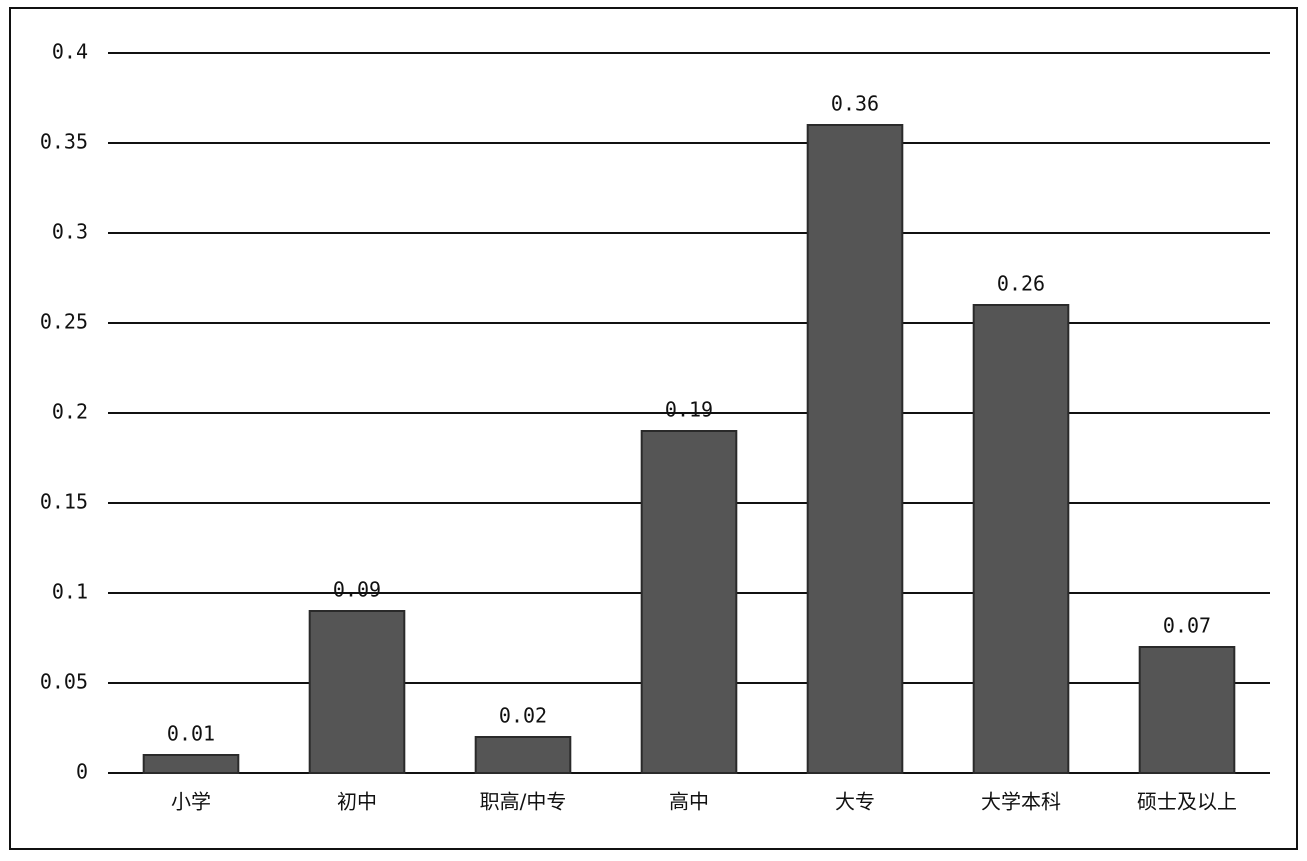  What do you see at coordinates (64, 502) in the screenshot?
I see `y-tick-label: 0.15` at bounding box center [64, 502].